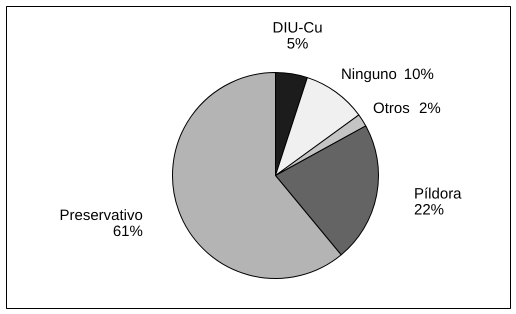 The width and height of the screenshot is (516, 314). I want to click on data-label: 22%, so click(429, 209).